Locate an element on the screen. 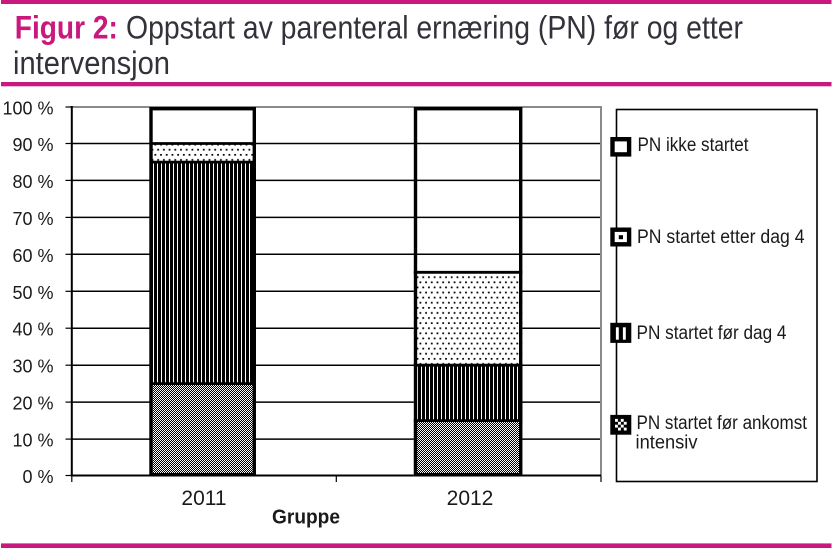  svg-text: 100 % is located at coordinates (27, 109).